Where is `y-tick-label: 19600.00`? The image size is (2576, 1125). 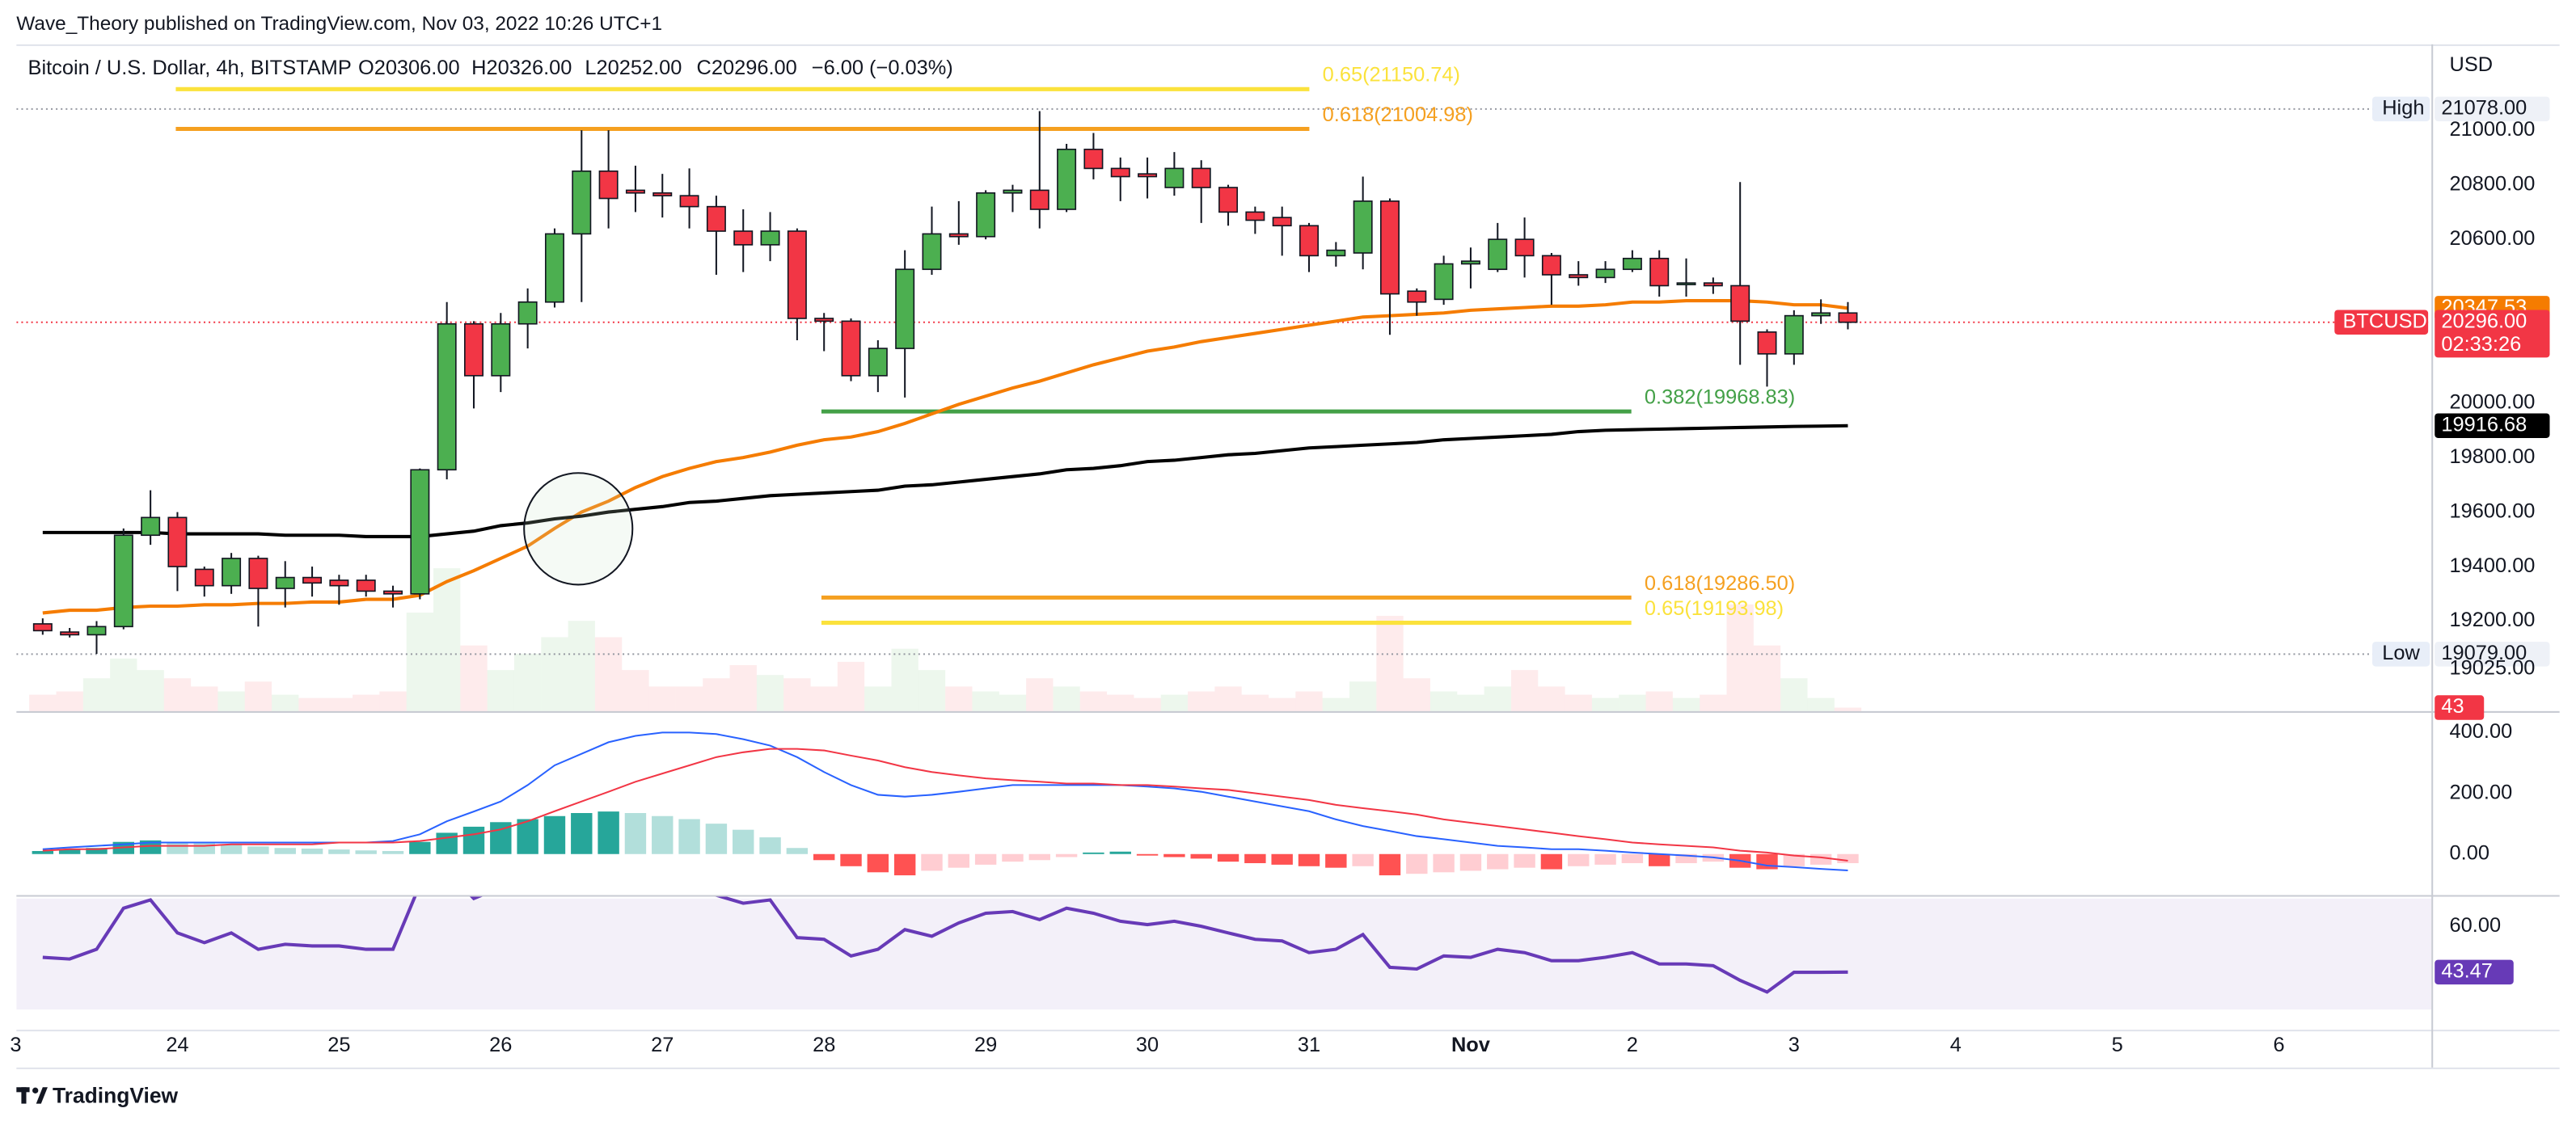
y-tick-label: 19600.00 is located at coordinates (2493, 511).